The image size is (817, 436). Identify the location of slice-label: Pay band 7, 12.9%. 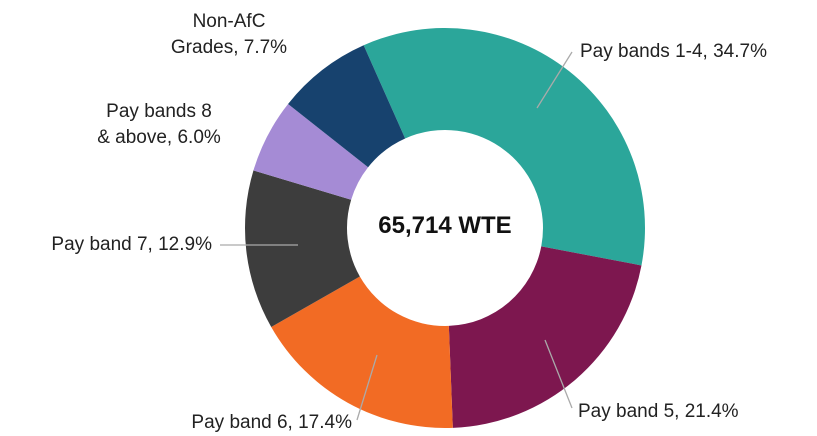
(131, 244).